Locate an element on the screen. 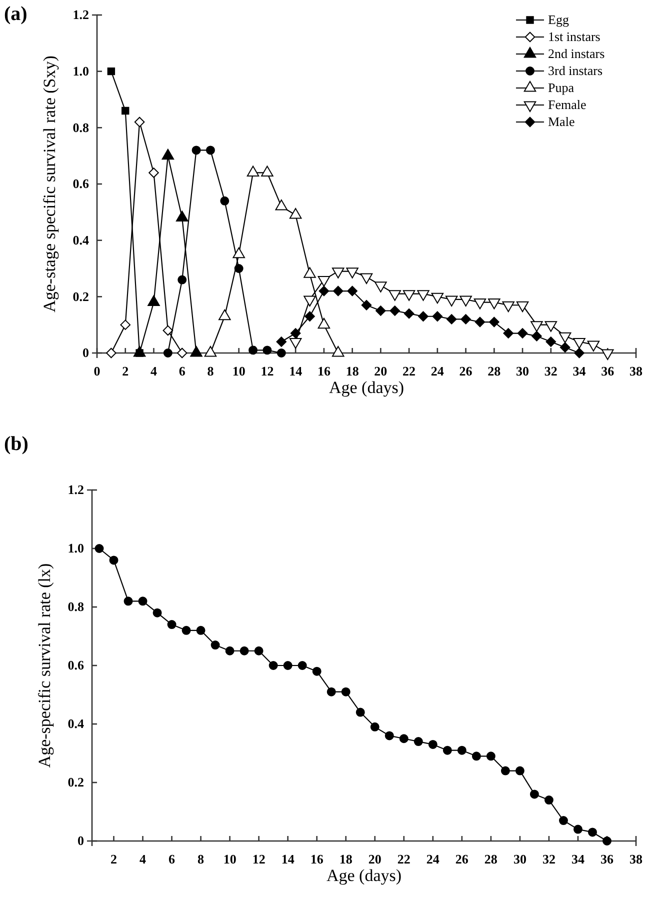 The width and height of the screenshot is (650, 901). x-tick-label: 0 is located at coordinates (97, 370).